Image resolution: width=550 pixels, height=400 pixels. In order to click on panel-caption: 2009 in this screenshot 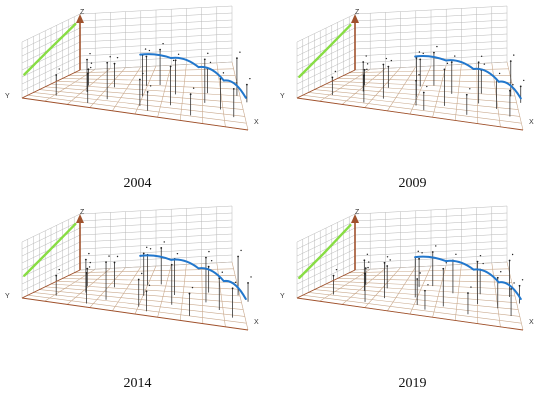, I will do `click(412, 183)`.